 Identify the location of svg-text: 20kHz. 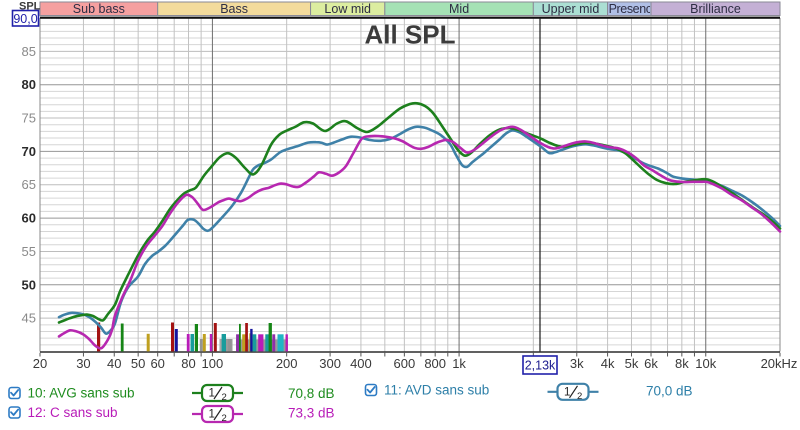
(779, 363).